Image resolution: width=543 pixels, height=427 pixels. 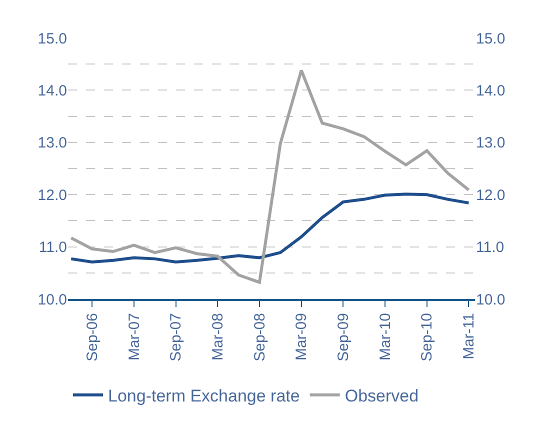 I want to click on x-tick-label: Sep-09, so click(x=343, y=337).